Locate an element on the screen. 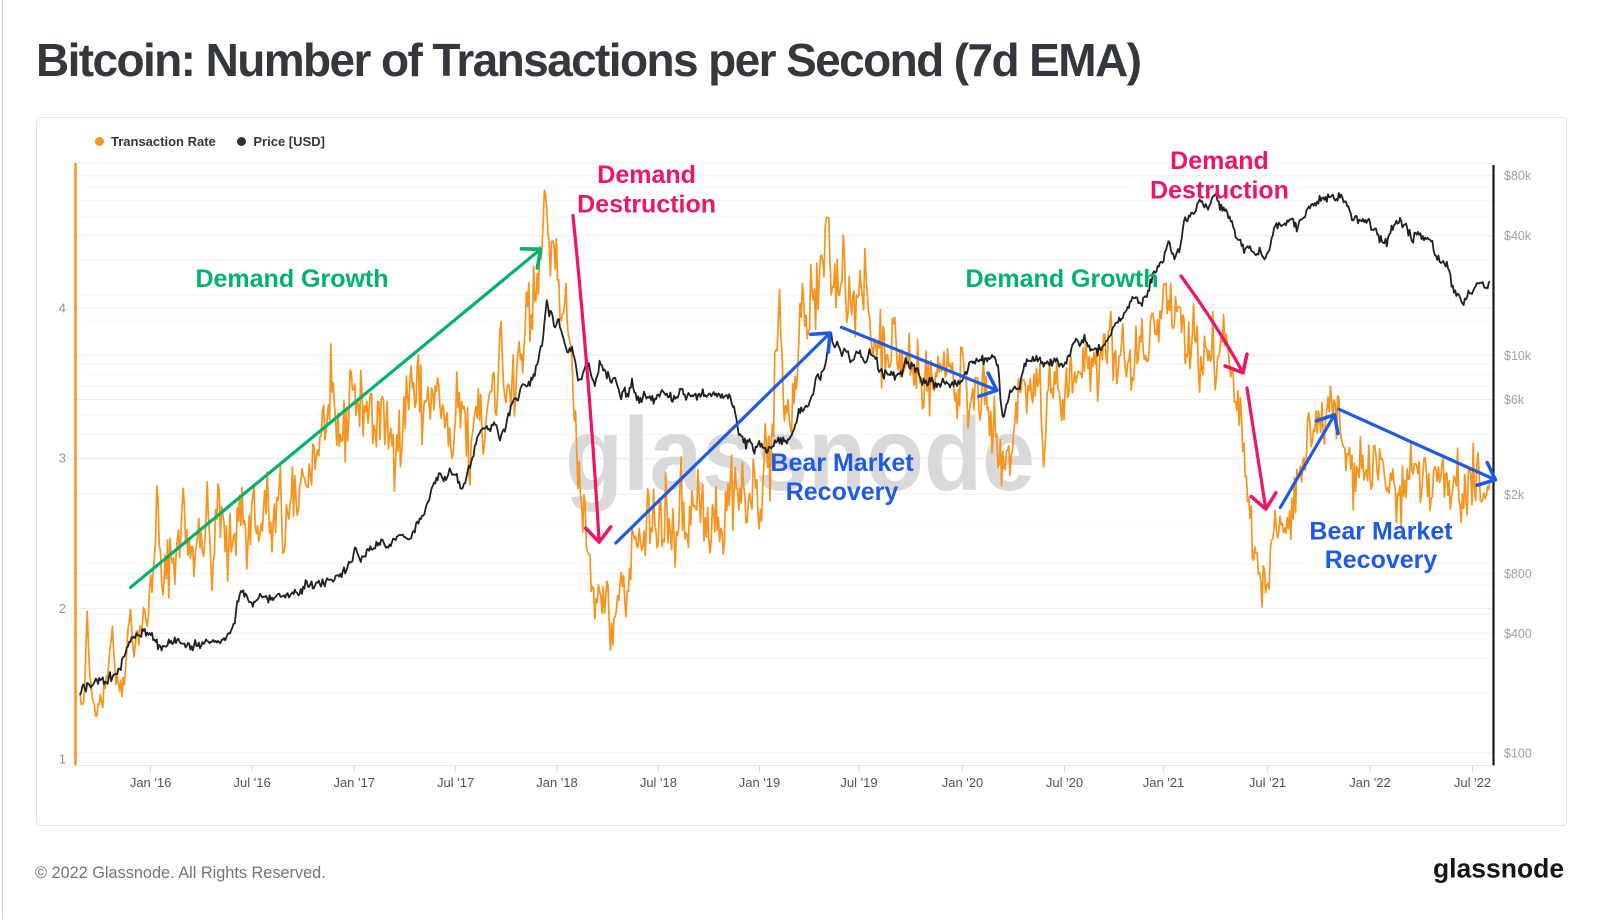 Image resolution: width=1600 pixels, height=922 pixels. svg-text: glassnode is located at coordinates (1498, 869).